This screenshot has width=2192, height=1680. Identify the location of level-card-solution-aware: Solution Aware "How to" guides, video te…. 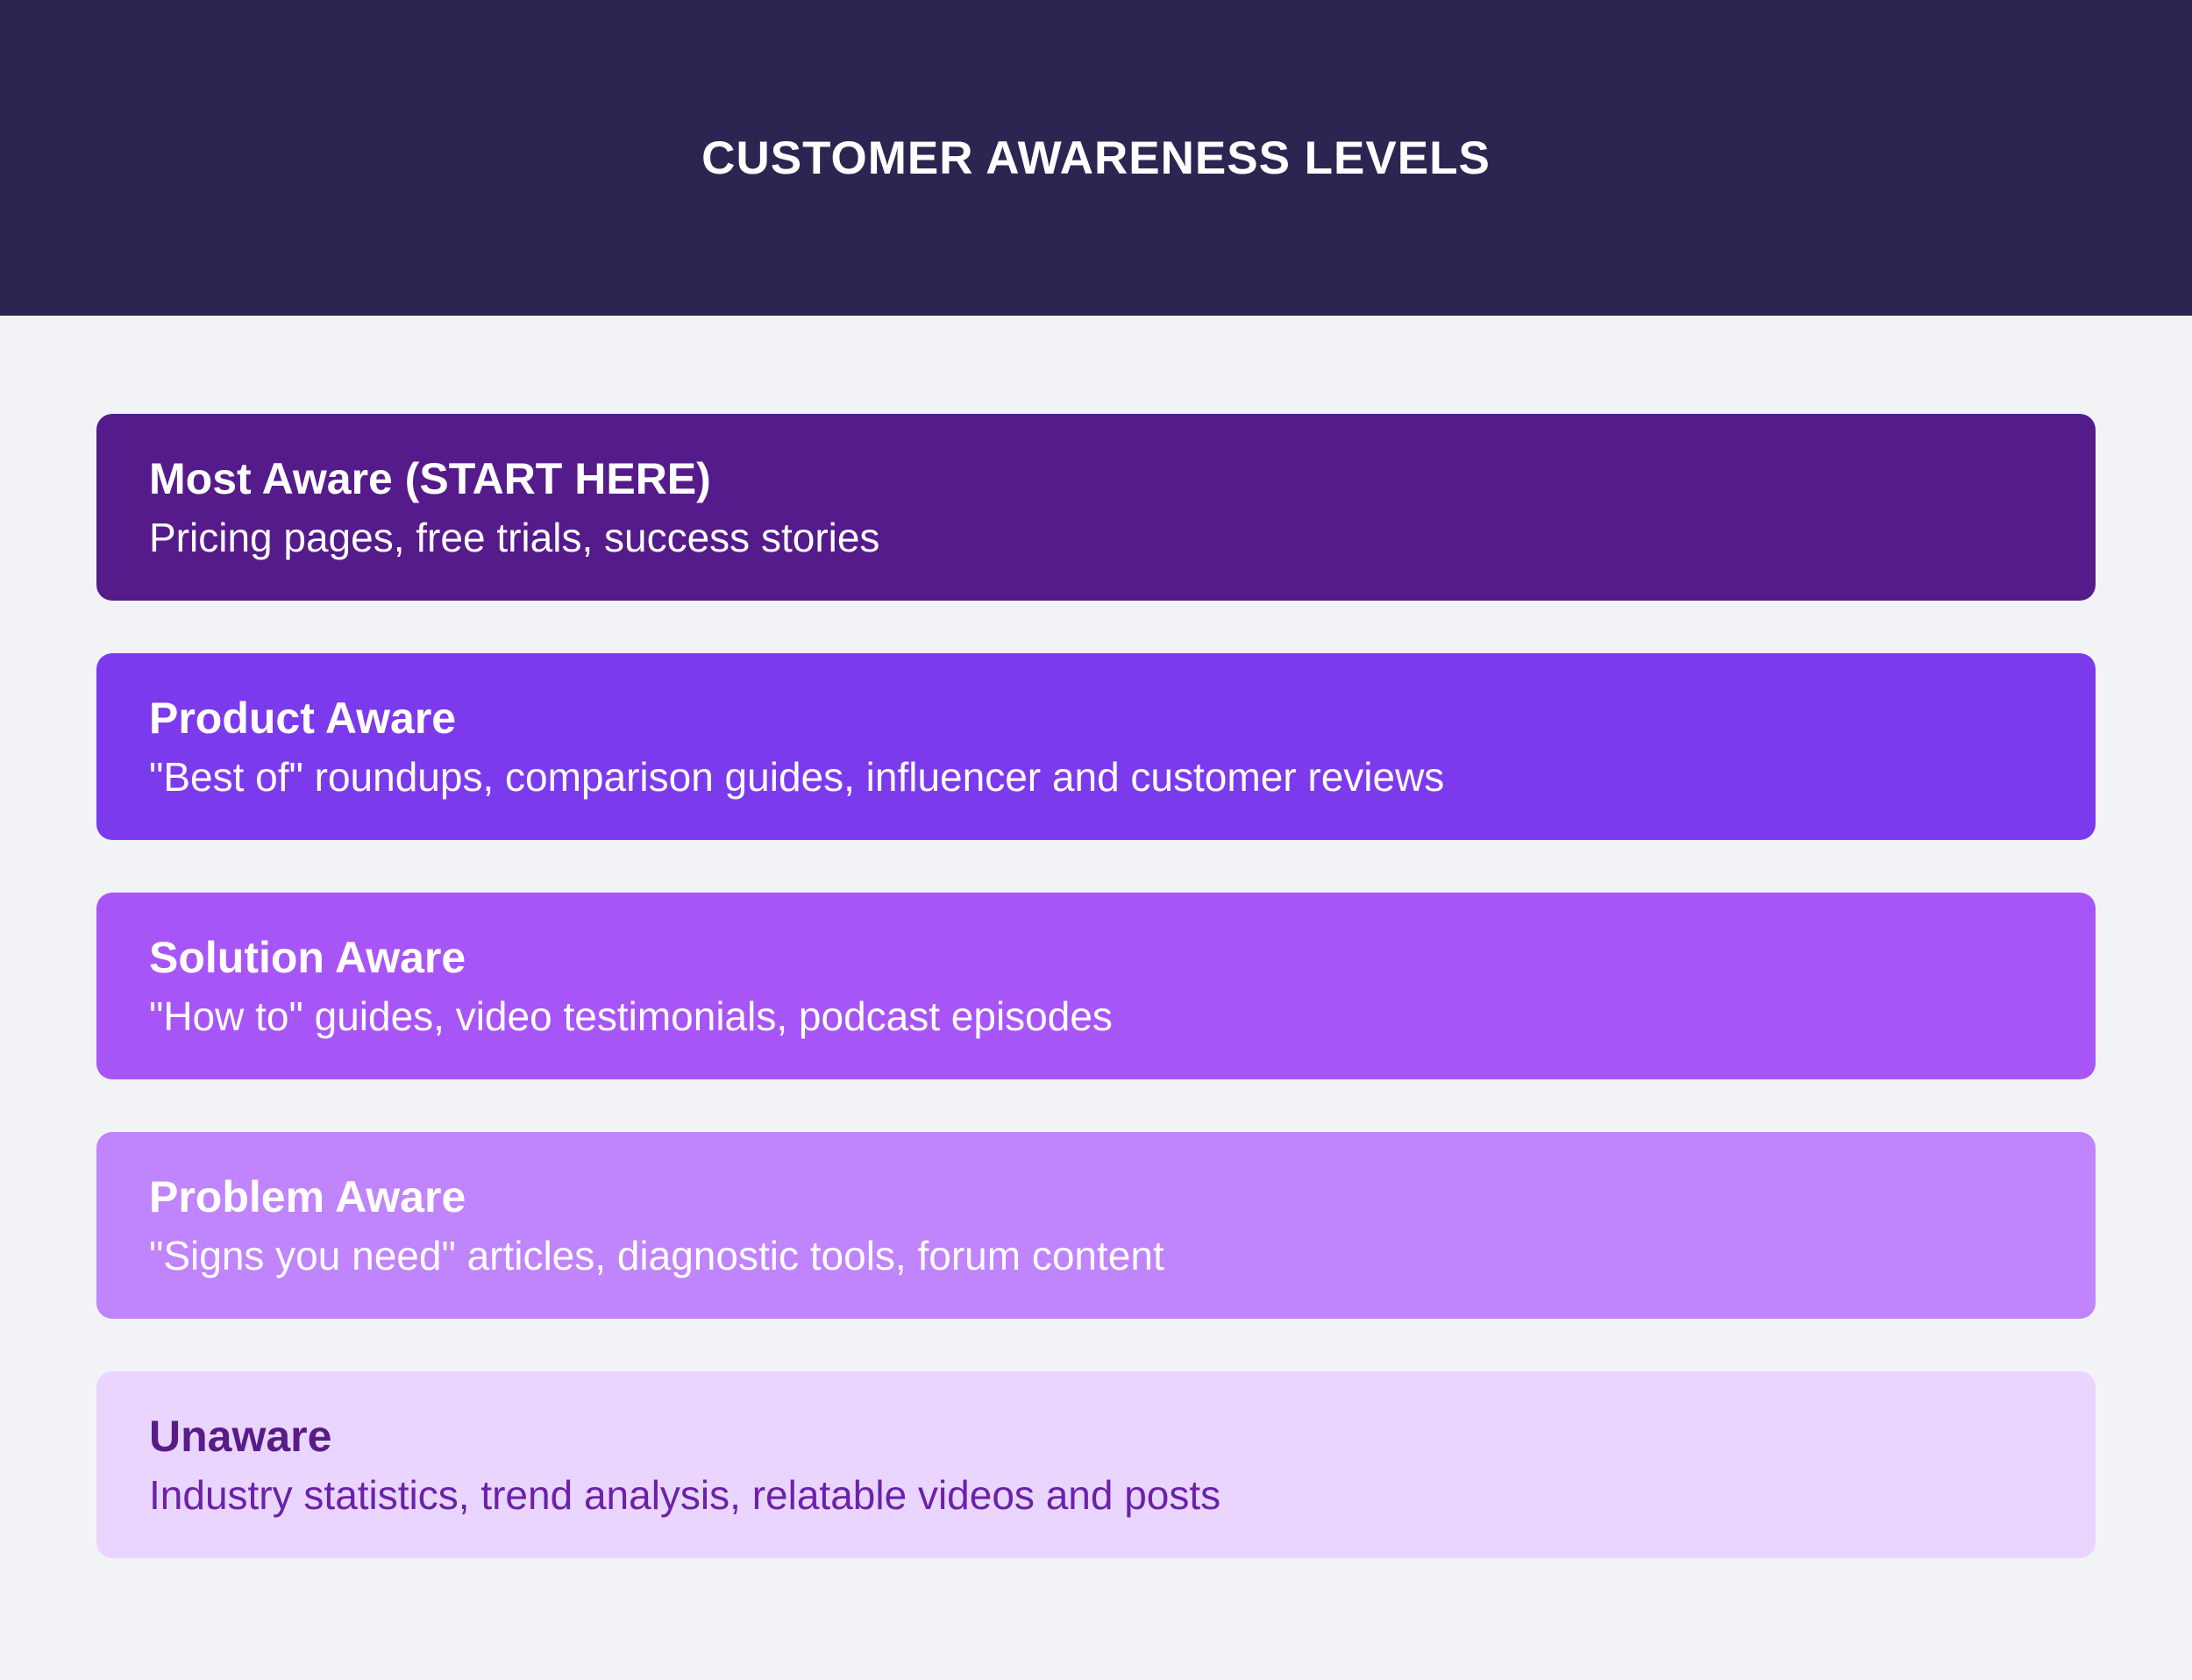
(1096, 986).